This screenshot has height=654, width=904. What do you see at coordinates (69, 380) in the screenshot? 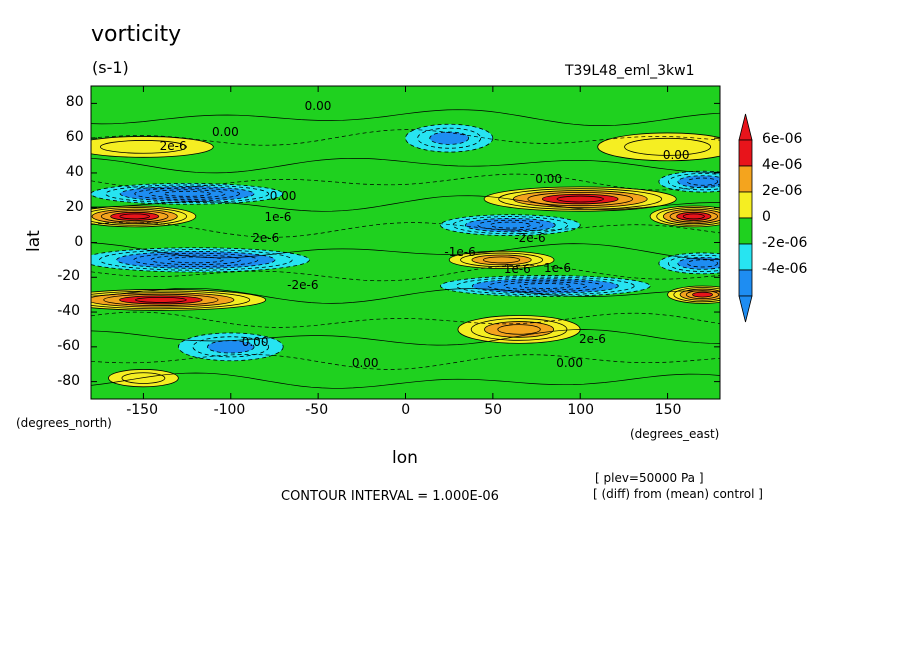
I see `y-tick-label: -80` at bounding box center [69, 380].